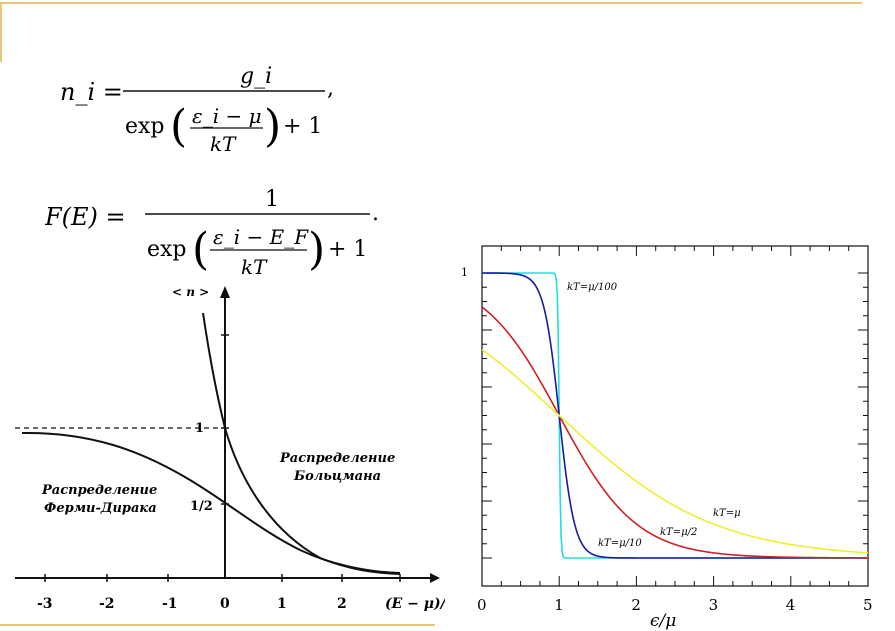 The image size is (895, 631). What do you see at coordinates (201, 506) in the screenshot?
I see `label-half: 1/2` at bounding box center [201, 506].